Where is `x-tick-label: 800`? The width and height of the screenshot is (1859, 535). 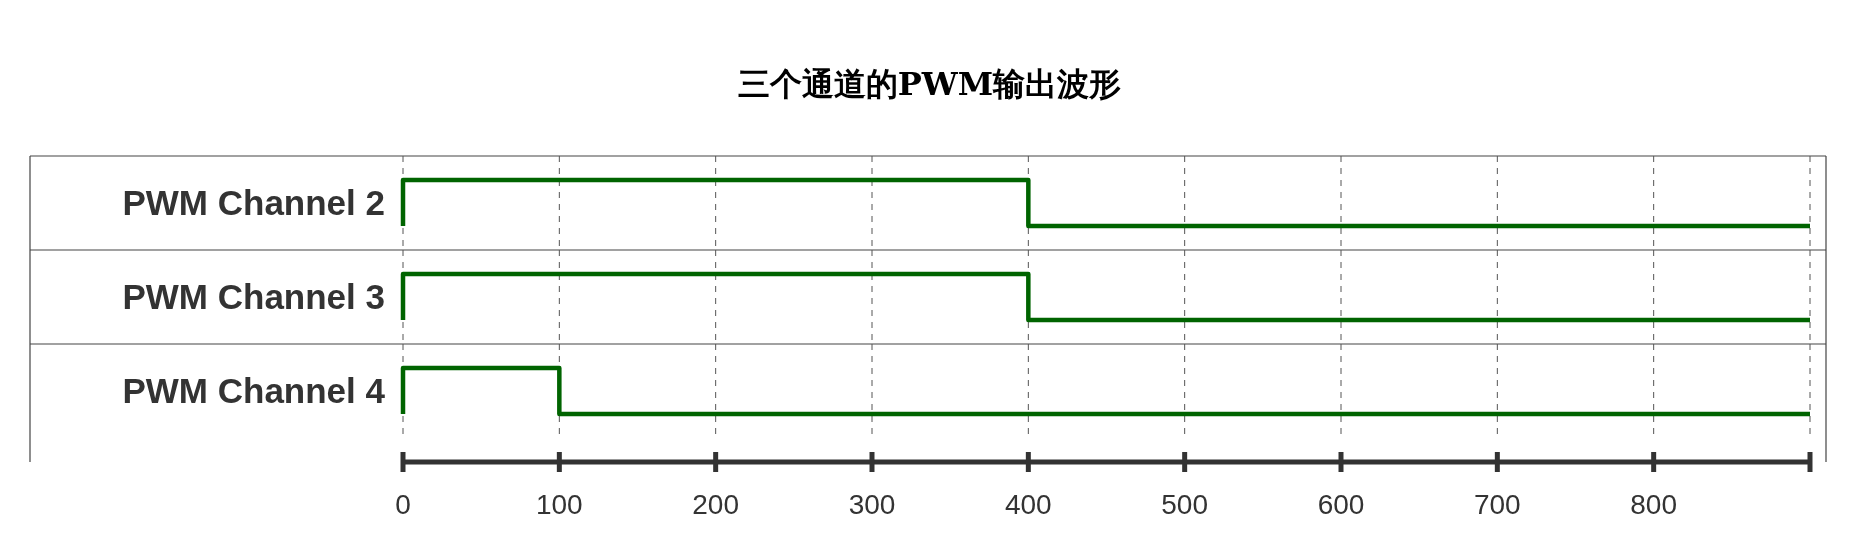 x-tick-label: 800 is located at coordinates (1654, 504).